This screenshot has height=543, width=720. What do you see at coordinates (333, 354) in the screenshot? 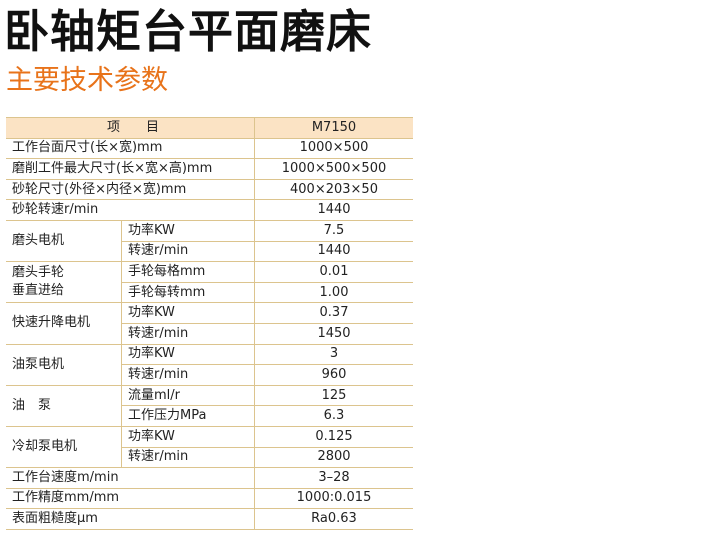
I see `param-value: 3` at bounding box center [333, 354].